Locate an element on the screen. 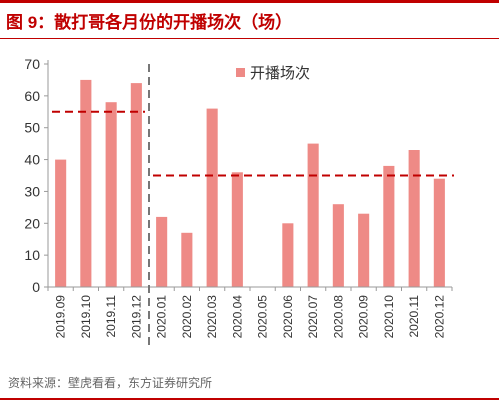  y-tick-label: 0 is located at coordinates (36, 287).